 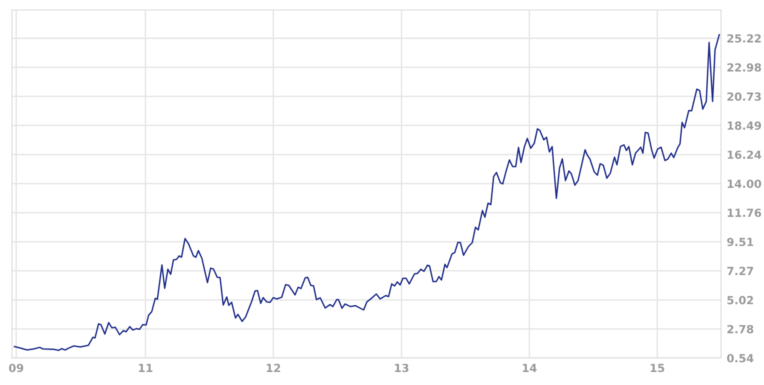 I want to click on y-tick-label: 7.27, so click(x=740, y=271).